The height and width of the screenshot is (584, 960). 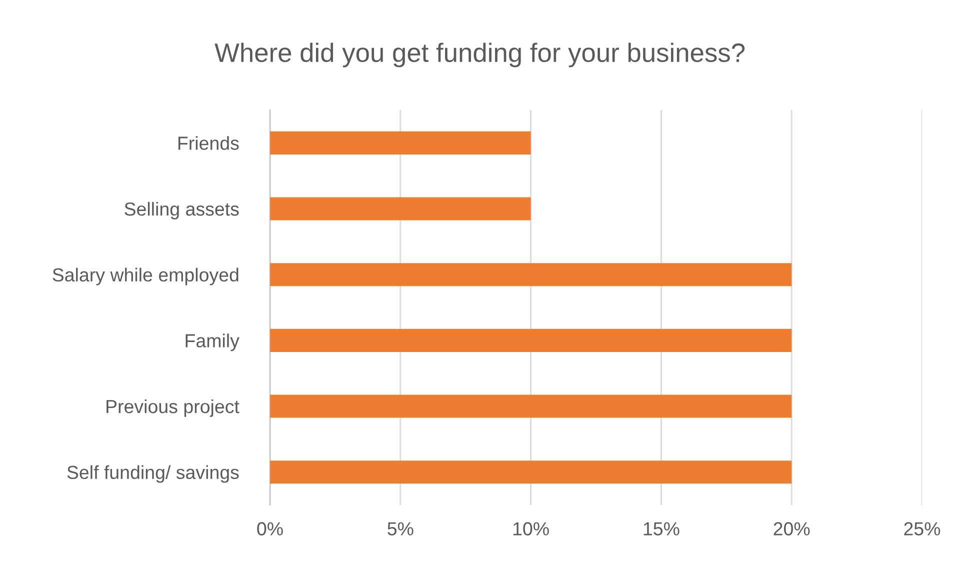 What do you see at coordinates (213, 343) in the screenshot?
I see `y-tick-label: Family` at bounding box center [213, 343].